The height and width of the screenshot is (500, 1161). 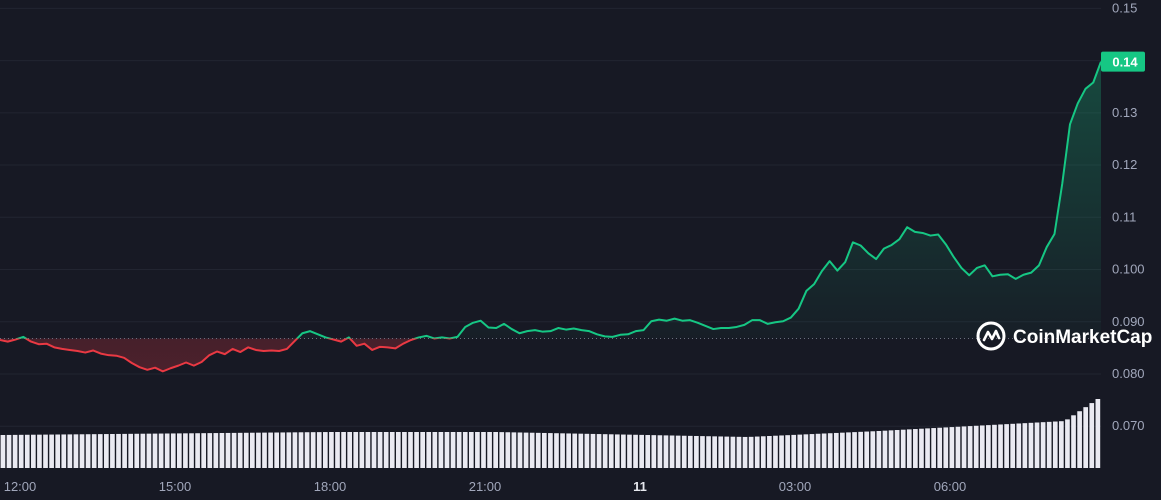 I want to click on y-tick-label: 0.15, so click(x=1124, y=7).